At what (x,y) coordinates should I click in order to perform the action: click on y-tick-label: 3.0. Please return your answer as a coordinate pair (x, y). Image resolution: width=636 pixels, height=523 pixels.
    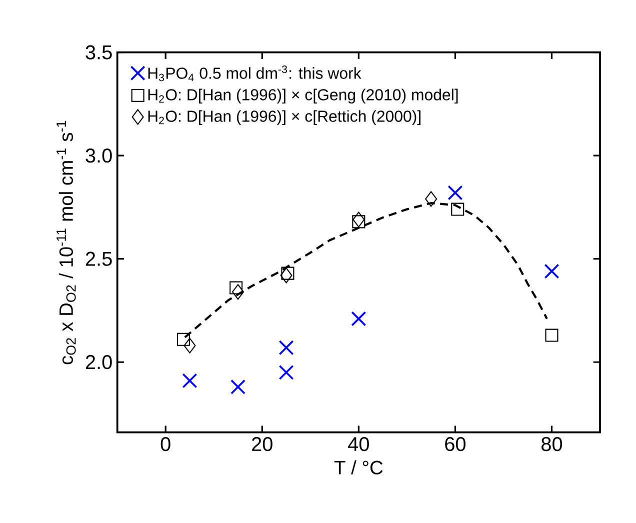
    Looking at the image, I should click on (99, 155).